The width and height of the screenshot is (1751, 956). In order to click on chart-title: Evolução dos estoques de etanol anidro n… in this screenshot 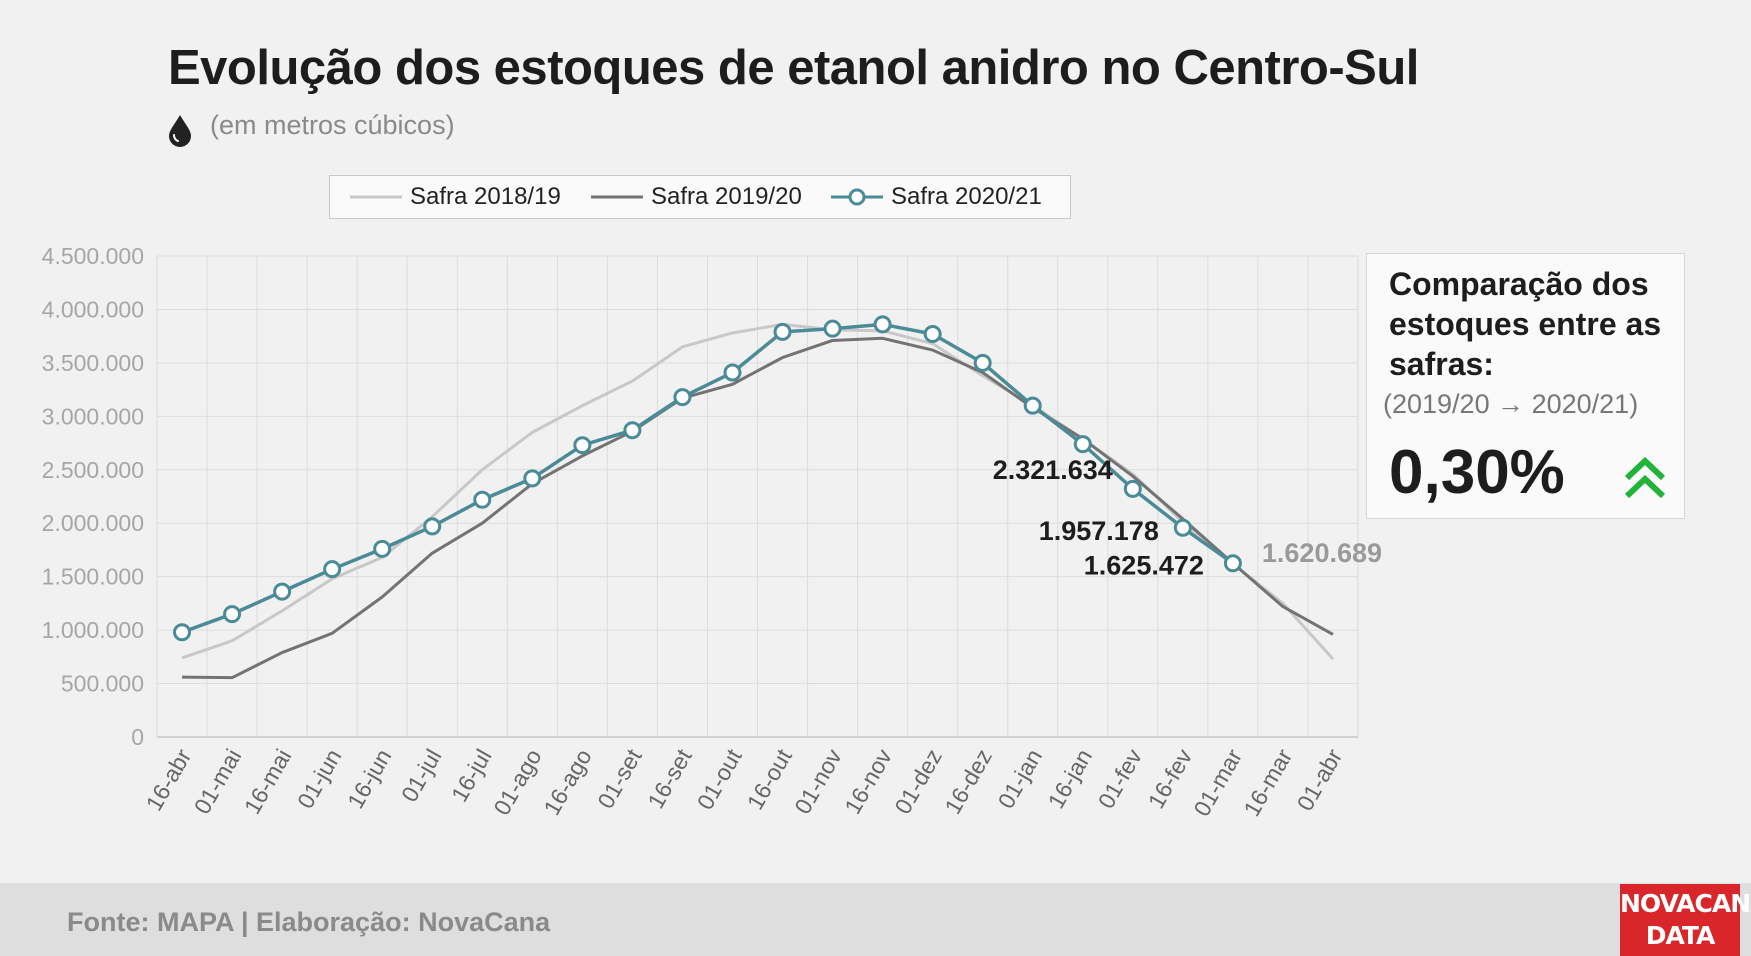, I will do `click(793, 68)`.